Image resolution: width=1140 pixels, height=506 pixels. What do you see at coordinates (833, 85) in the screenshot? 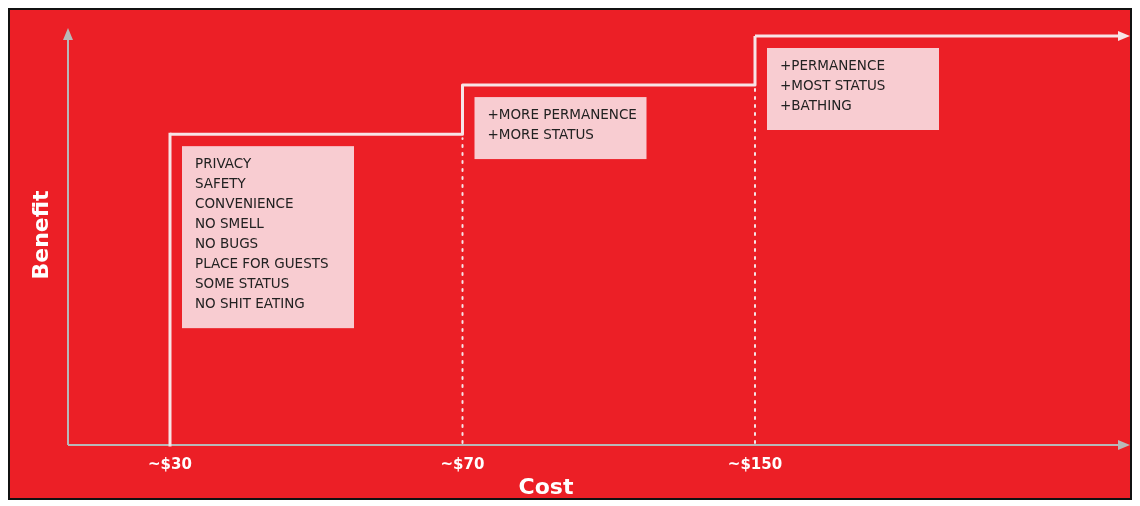
I see `annotation: +PERMANENCE +MOST STATUS +BATHING` at bounding box center [833, 85].